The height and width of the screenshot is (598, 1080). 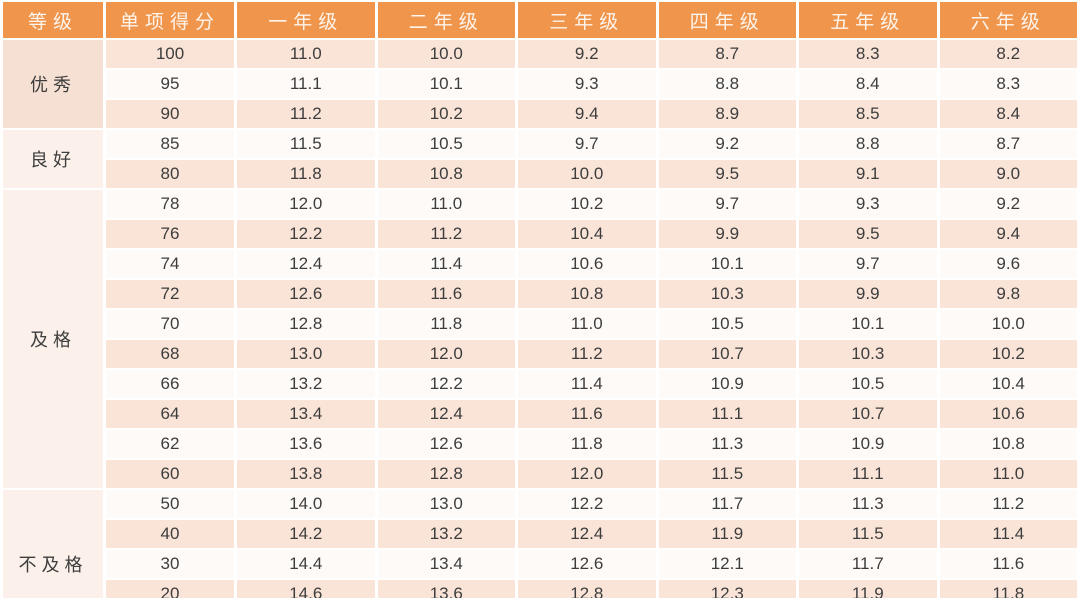 What do you see at coordinates (170, 534) in the screenshot?
I see `score-cell: 40` at bounding box center [170, 534].